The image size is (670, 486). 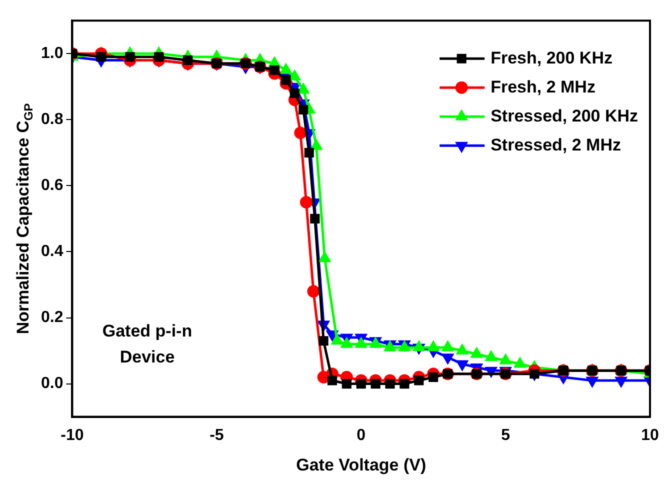 What do you see at coordinates (555, 144) in the screenshot?
I see `legend-label: Stressed, 2 MHz` at bounding box center [555, 144].